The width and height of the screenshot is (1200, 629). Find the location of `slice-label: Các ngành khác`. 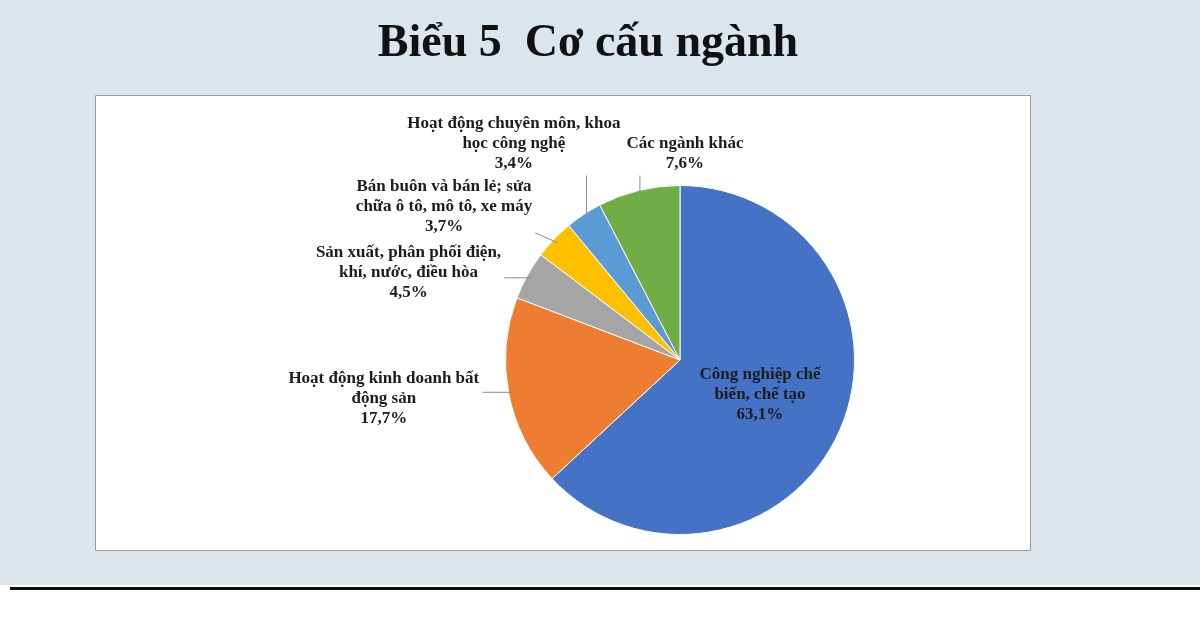

slice-label: Các ngành khác is located at coordinates (685, 142).